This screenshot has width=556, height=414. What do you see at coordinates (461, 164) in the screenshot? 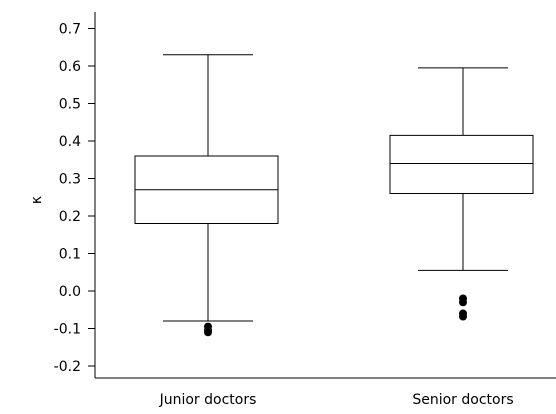
I see `iqr-box` at bounding box center [461, 164].